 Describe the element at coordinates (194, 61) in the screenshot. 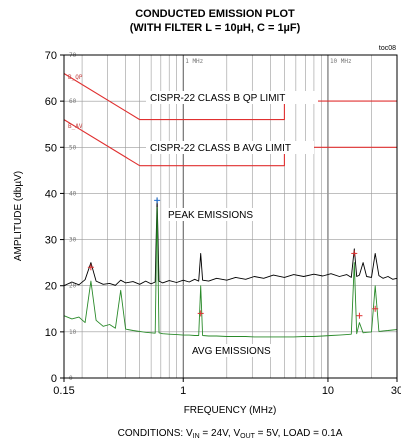

I see `inner-x-label: 1 MHz` at that location.